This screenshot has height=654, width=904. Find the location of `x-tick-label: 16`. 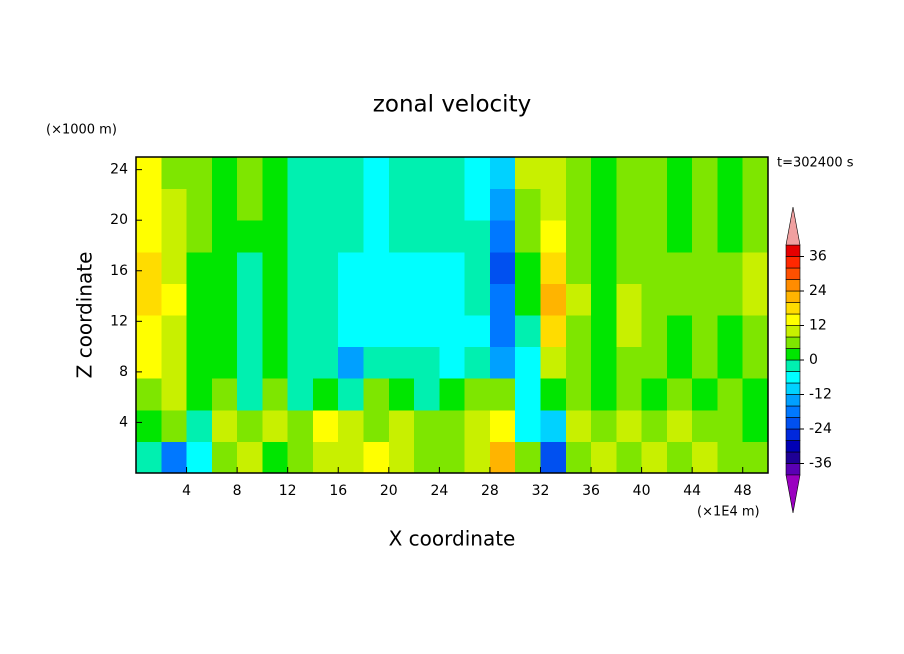

x-tick-label: 16 is located at coordinates (338, 491).